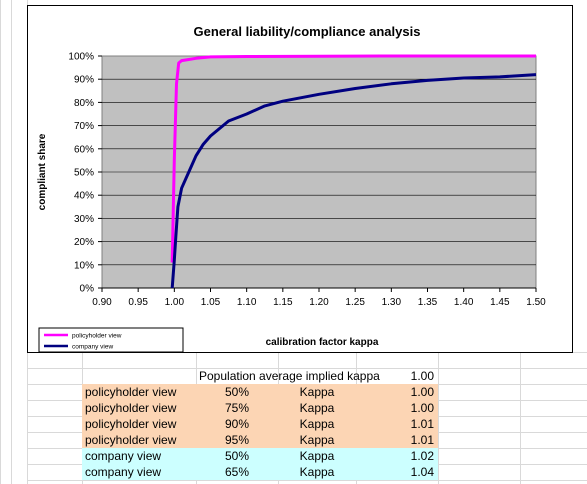 Image resolution: width=587 pixels, height=484 pixels. What do you see at coordinates (84, 80) in the screenshot?
I see `y-tick-label: 90%` at bounding box center [84, 80].